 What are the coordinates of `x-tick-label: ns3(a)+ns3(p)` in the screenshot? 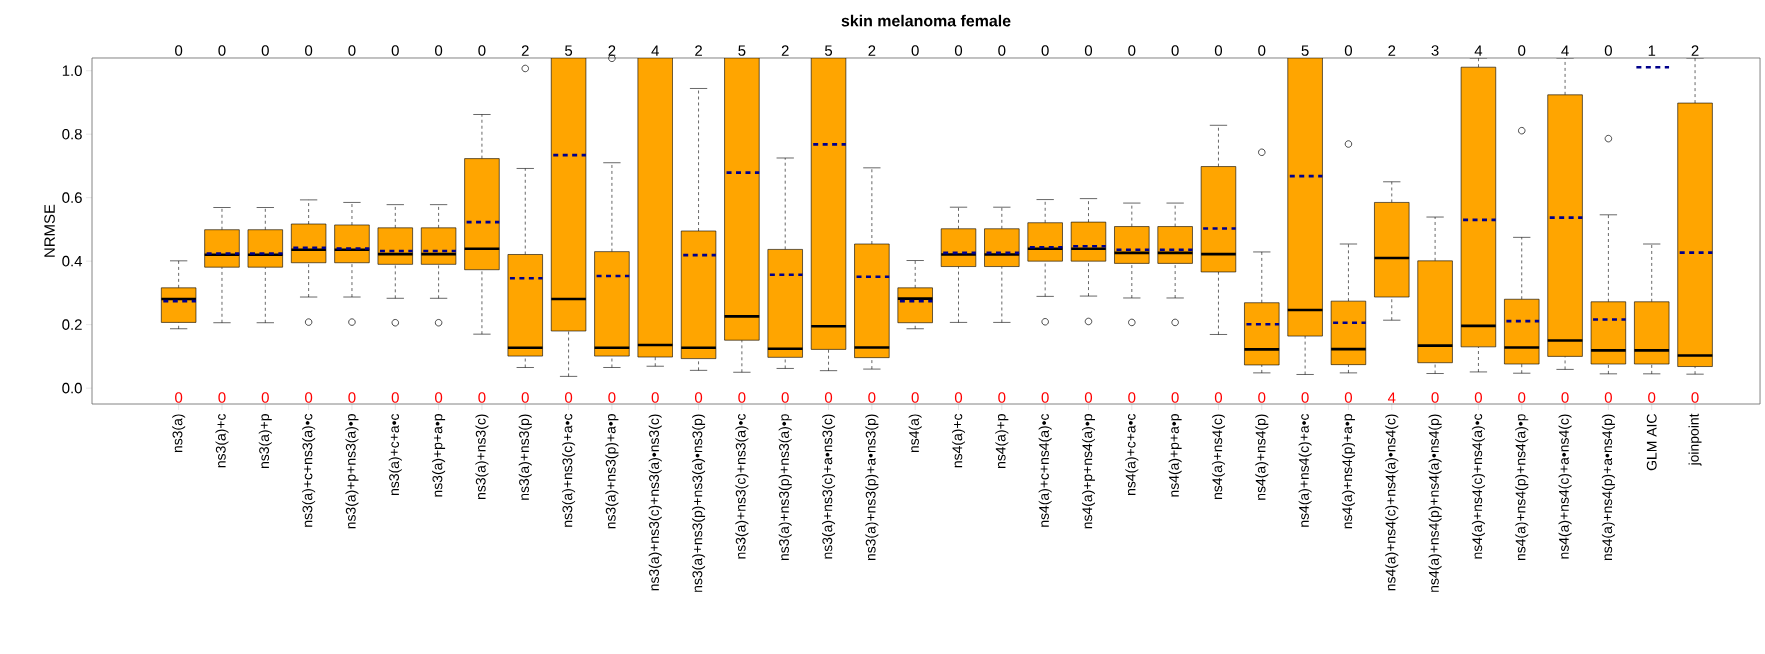 It's located at (525, 457).